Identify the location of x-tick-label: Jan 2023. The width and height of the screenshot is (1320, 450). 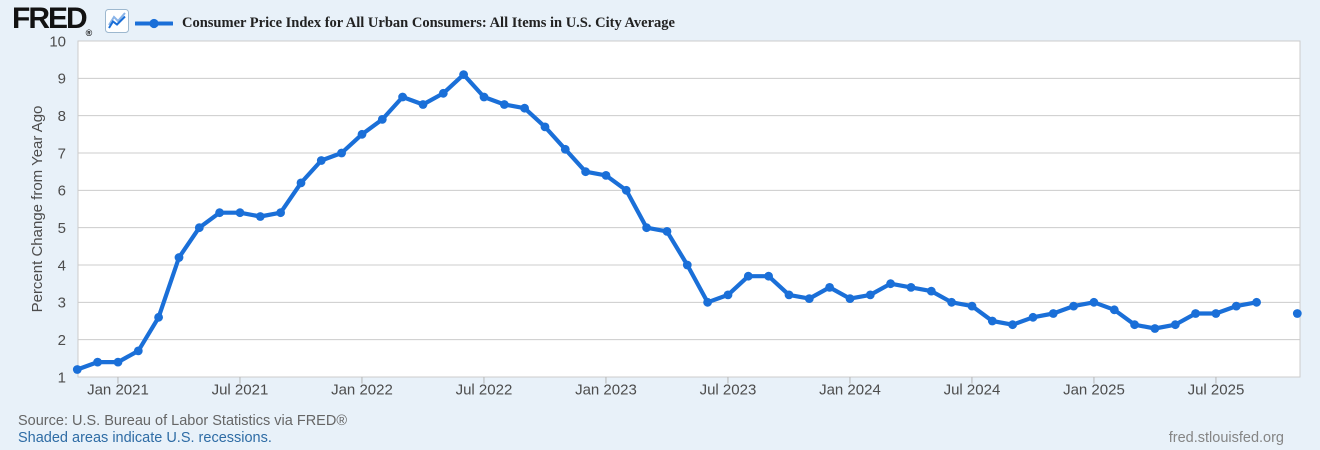
(606, 390).